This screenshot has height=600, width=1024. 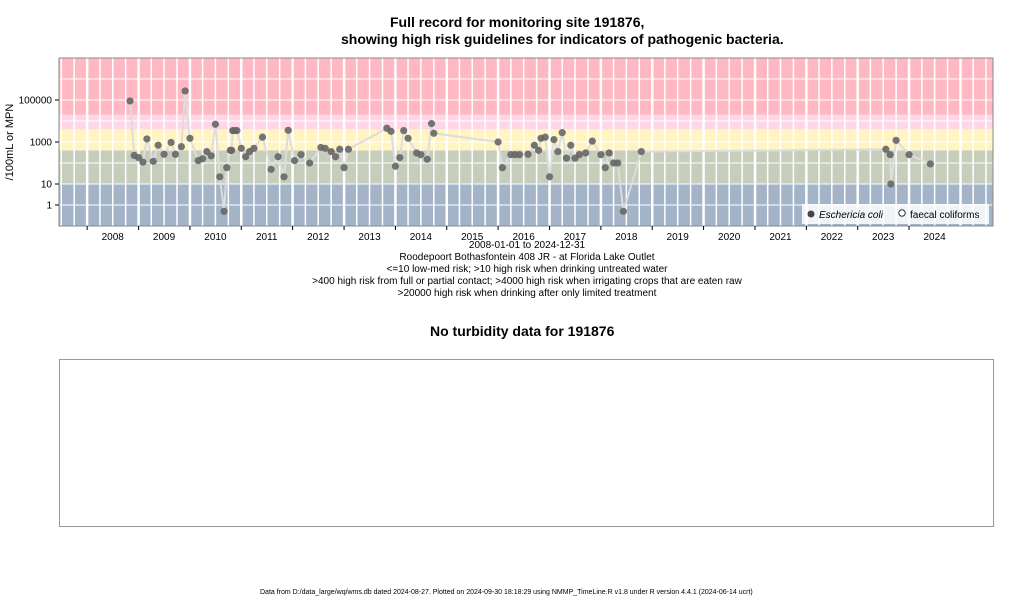 I want to click on y-axis-label: /100mL or MPN, so click(x=10, y=142).